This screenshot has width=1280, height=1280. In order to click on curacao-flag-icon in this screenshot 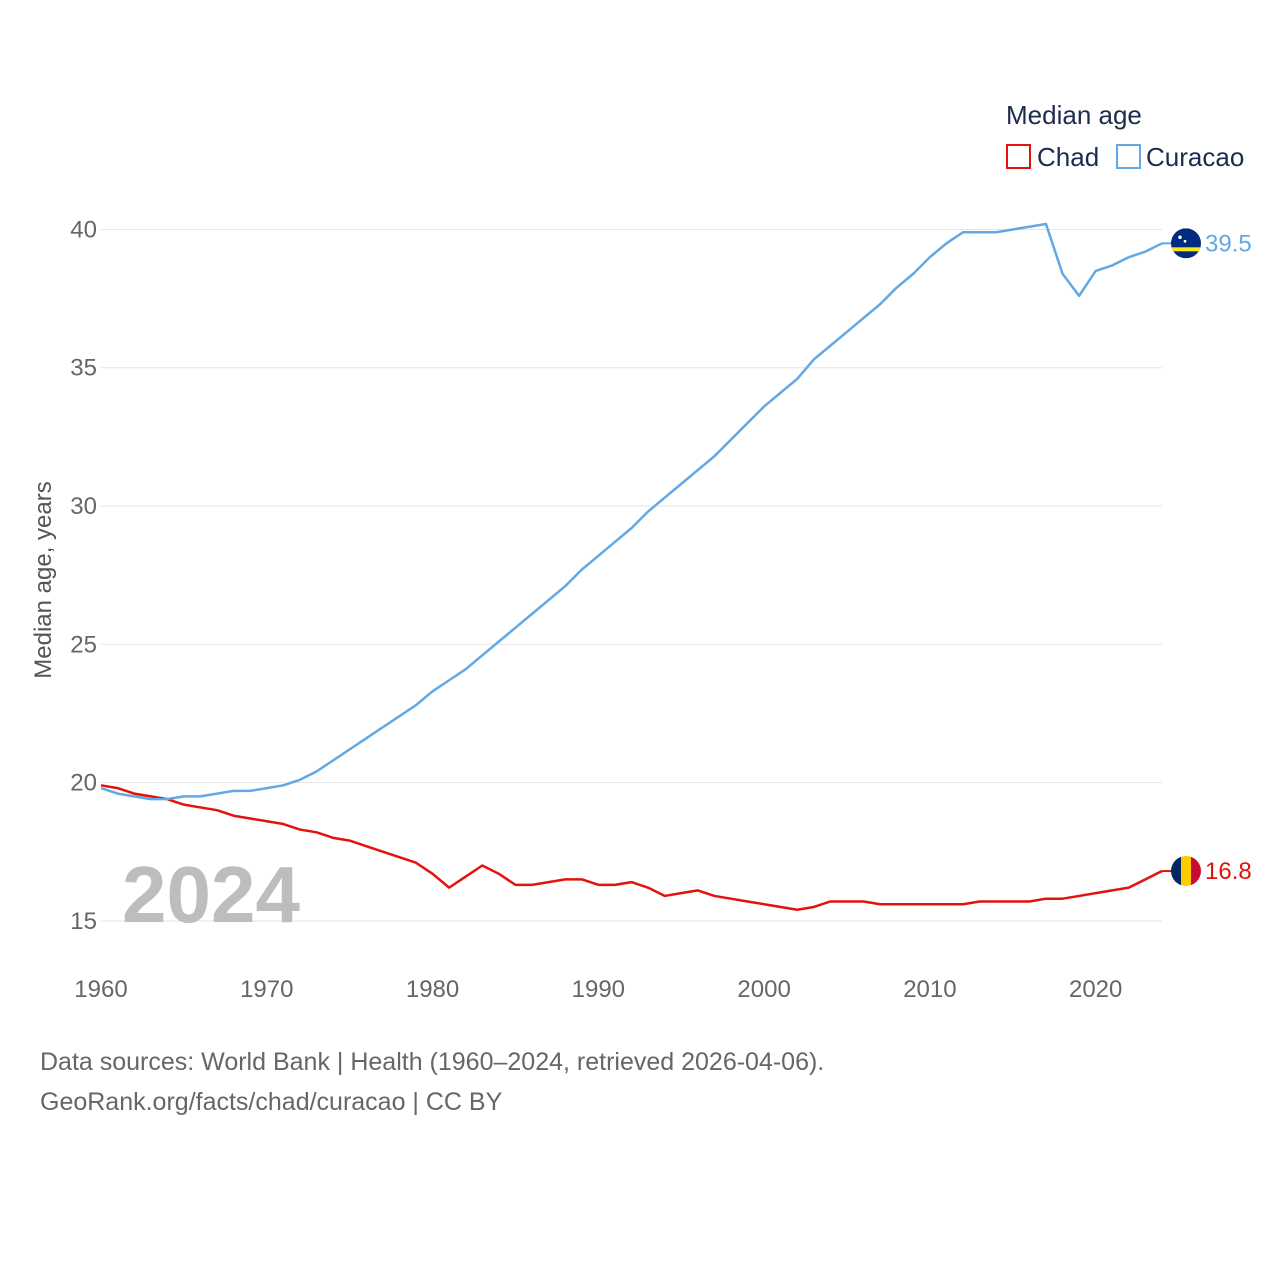, I will do `click(1186, 243)`.